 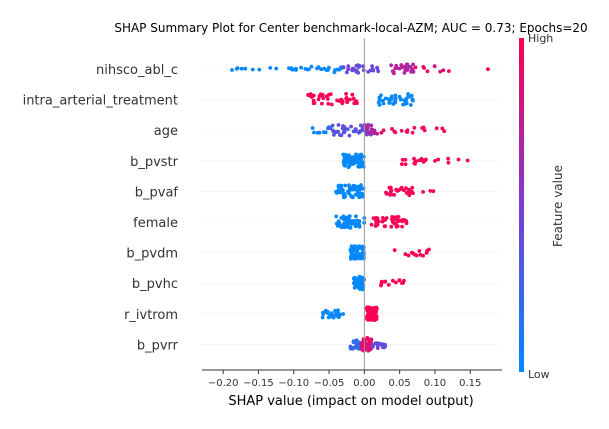 I want to click on x-tick-label: −0.10, so click(x=293, y=383).